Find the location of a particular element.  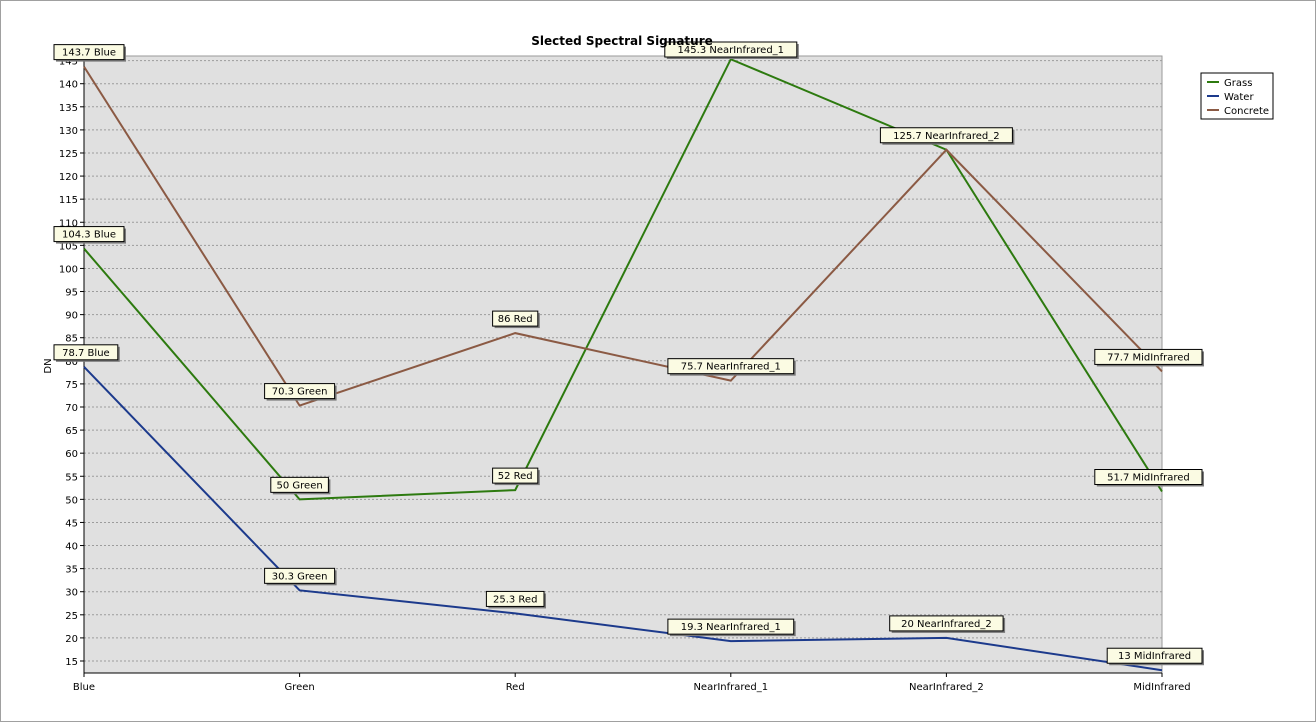

data-label-text: 104.3 Blue is located at coordinates (89, 235).